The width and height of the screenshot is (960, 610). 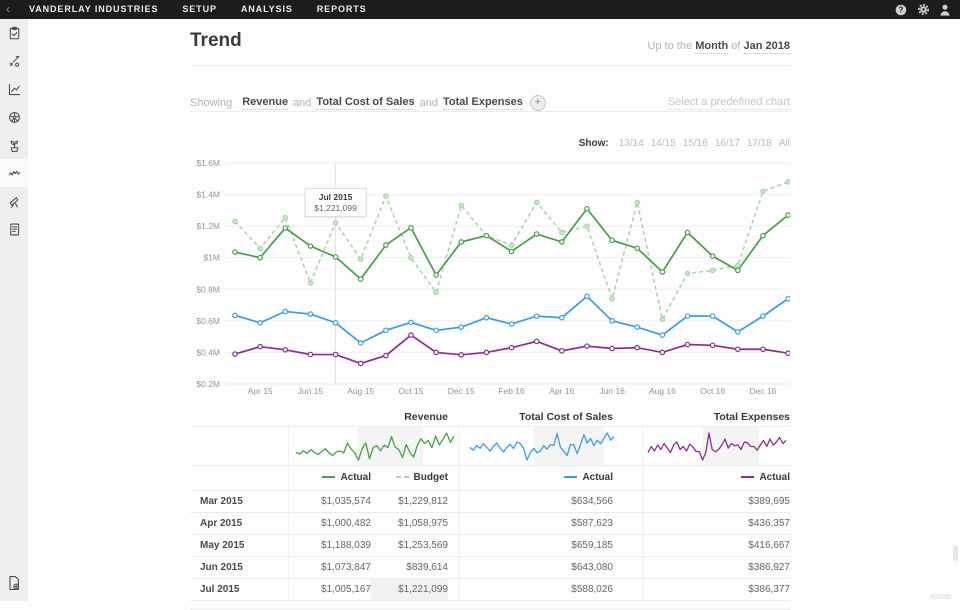 What do you see at coordinates (329, 478) in the screenshot?
I see `legend-revenue-actual: Actual` at bounding box center [329, 478].